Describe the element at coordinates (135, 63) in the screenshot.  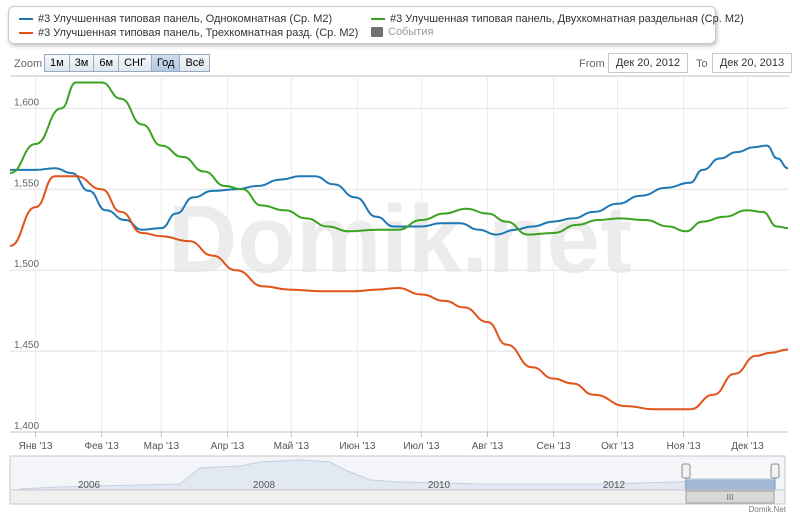
I see `zoom-ytd-button: СНГ` at that location.